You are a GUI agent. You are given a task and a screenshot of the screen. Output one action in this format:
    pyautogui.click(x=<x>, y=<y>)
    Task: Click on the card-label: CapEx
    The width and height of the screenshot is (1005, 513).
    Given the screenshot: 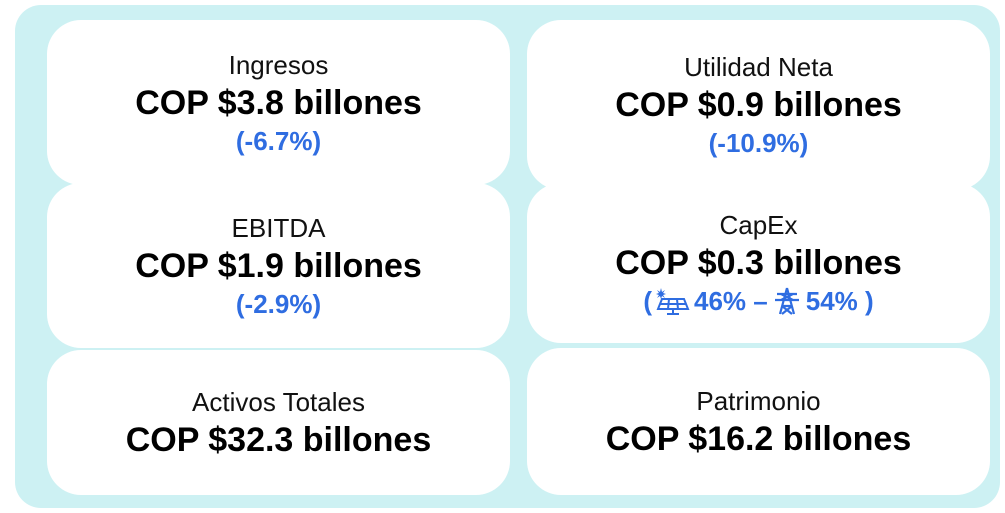 What is the action you would take?
    pyautogui.click(x=758, y=225)
    